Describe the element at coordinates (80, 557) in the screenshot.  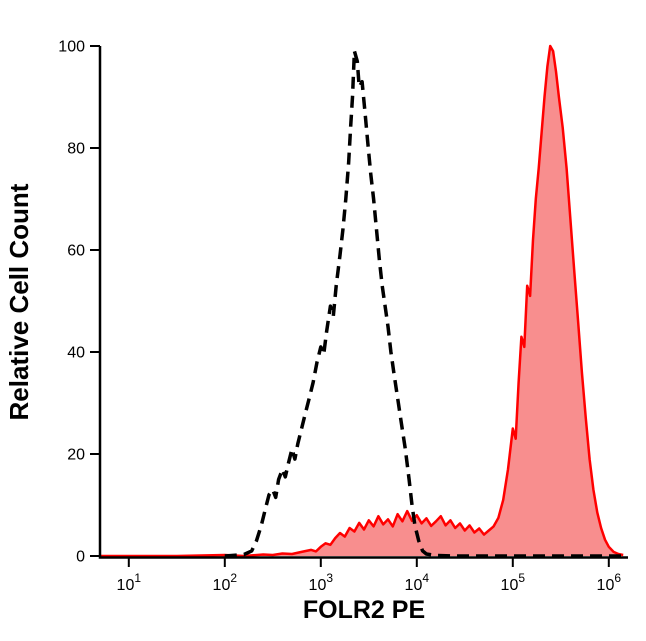
I see `y-tick-label: 0` at that location.